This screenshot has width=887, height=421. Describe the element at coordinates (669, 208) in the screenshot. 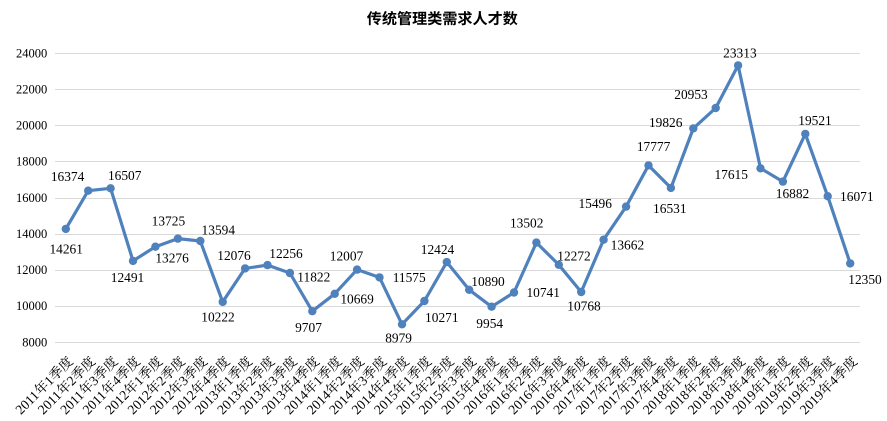

I see `svg-text: 16531` at that location.